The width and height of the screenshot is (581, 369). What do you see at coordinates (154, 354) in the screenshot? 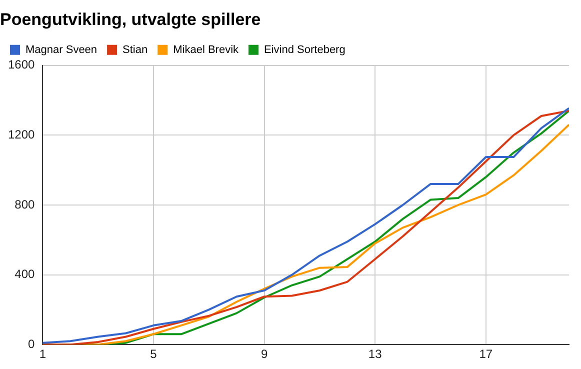
I see `x-tick-label: 5` at bounding box center [154, 354].